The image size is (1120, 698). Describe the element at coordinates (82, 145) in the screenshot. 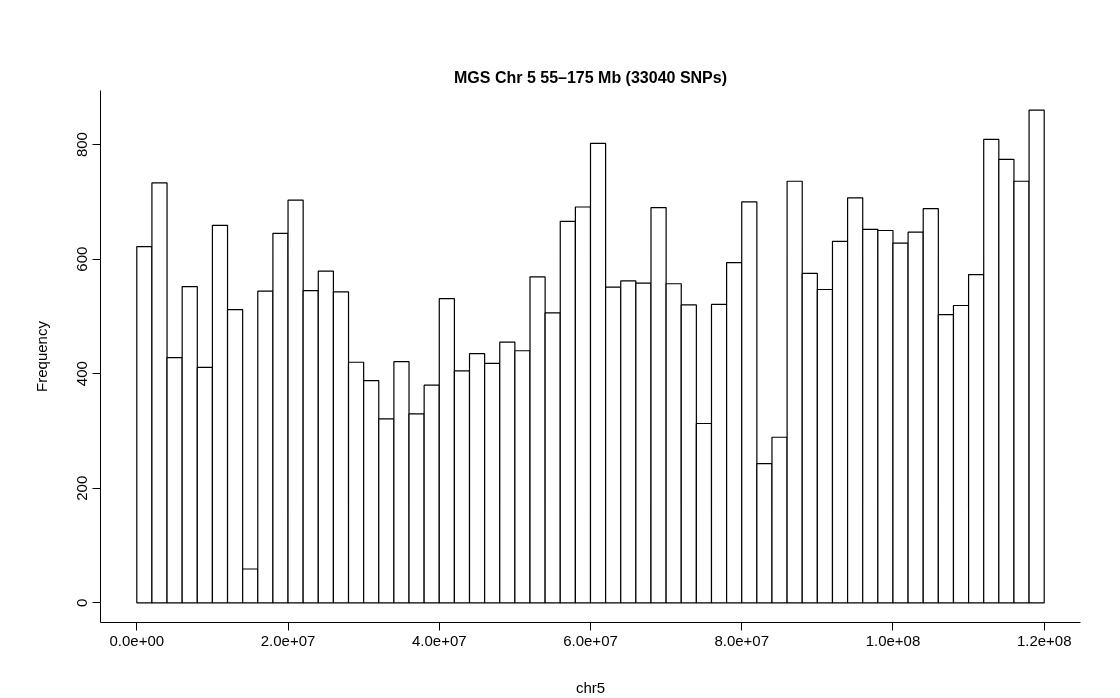

I see `y-tick-label: 800` at that location.